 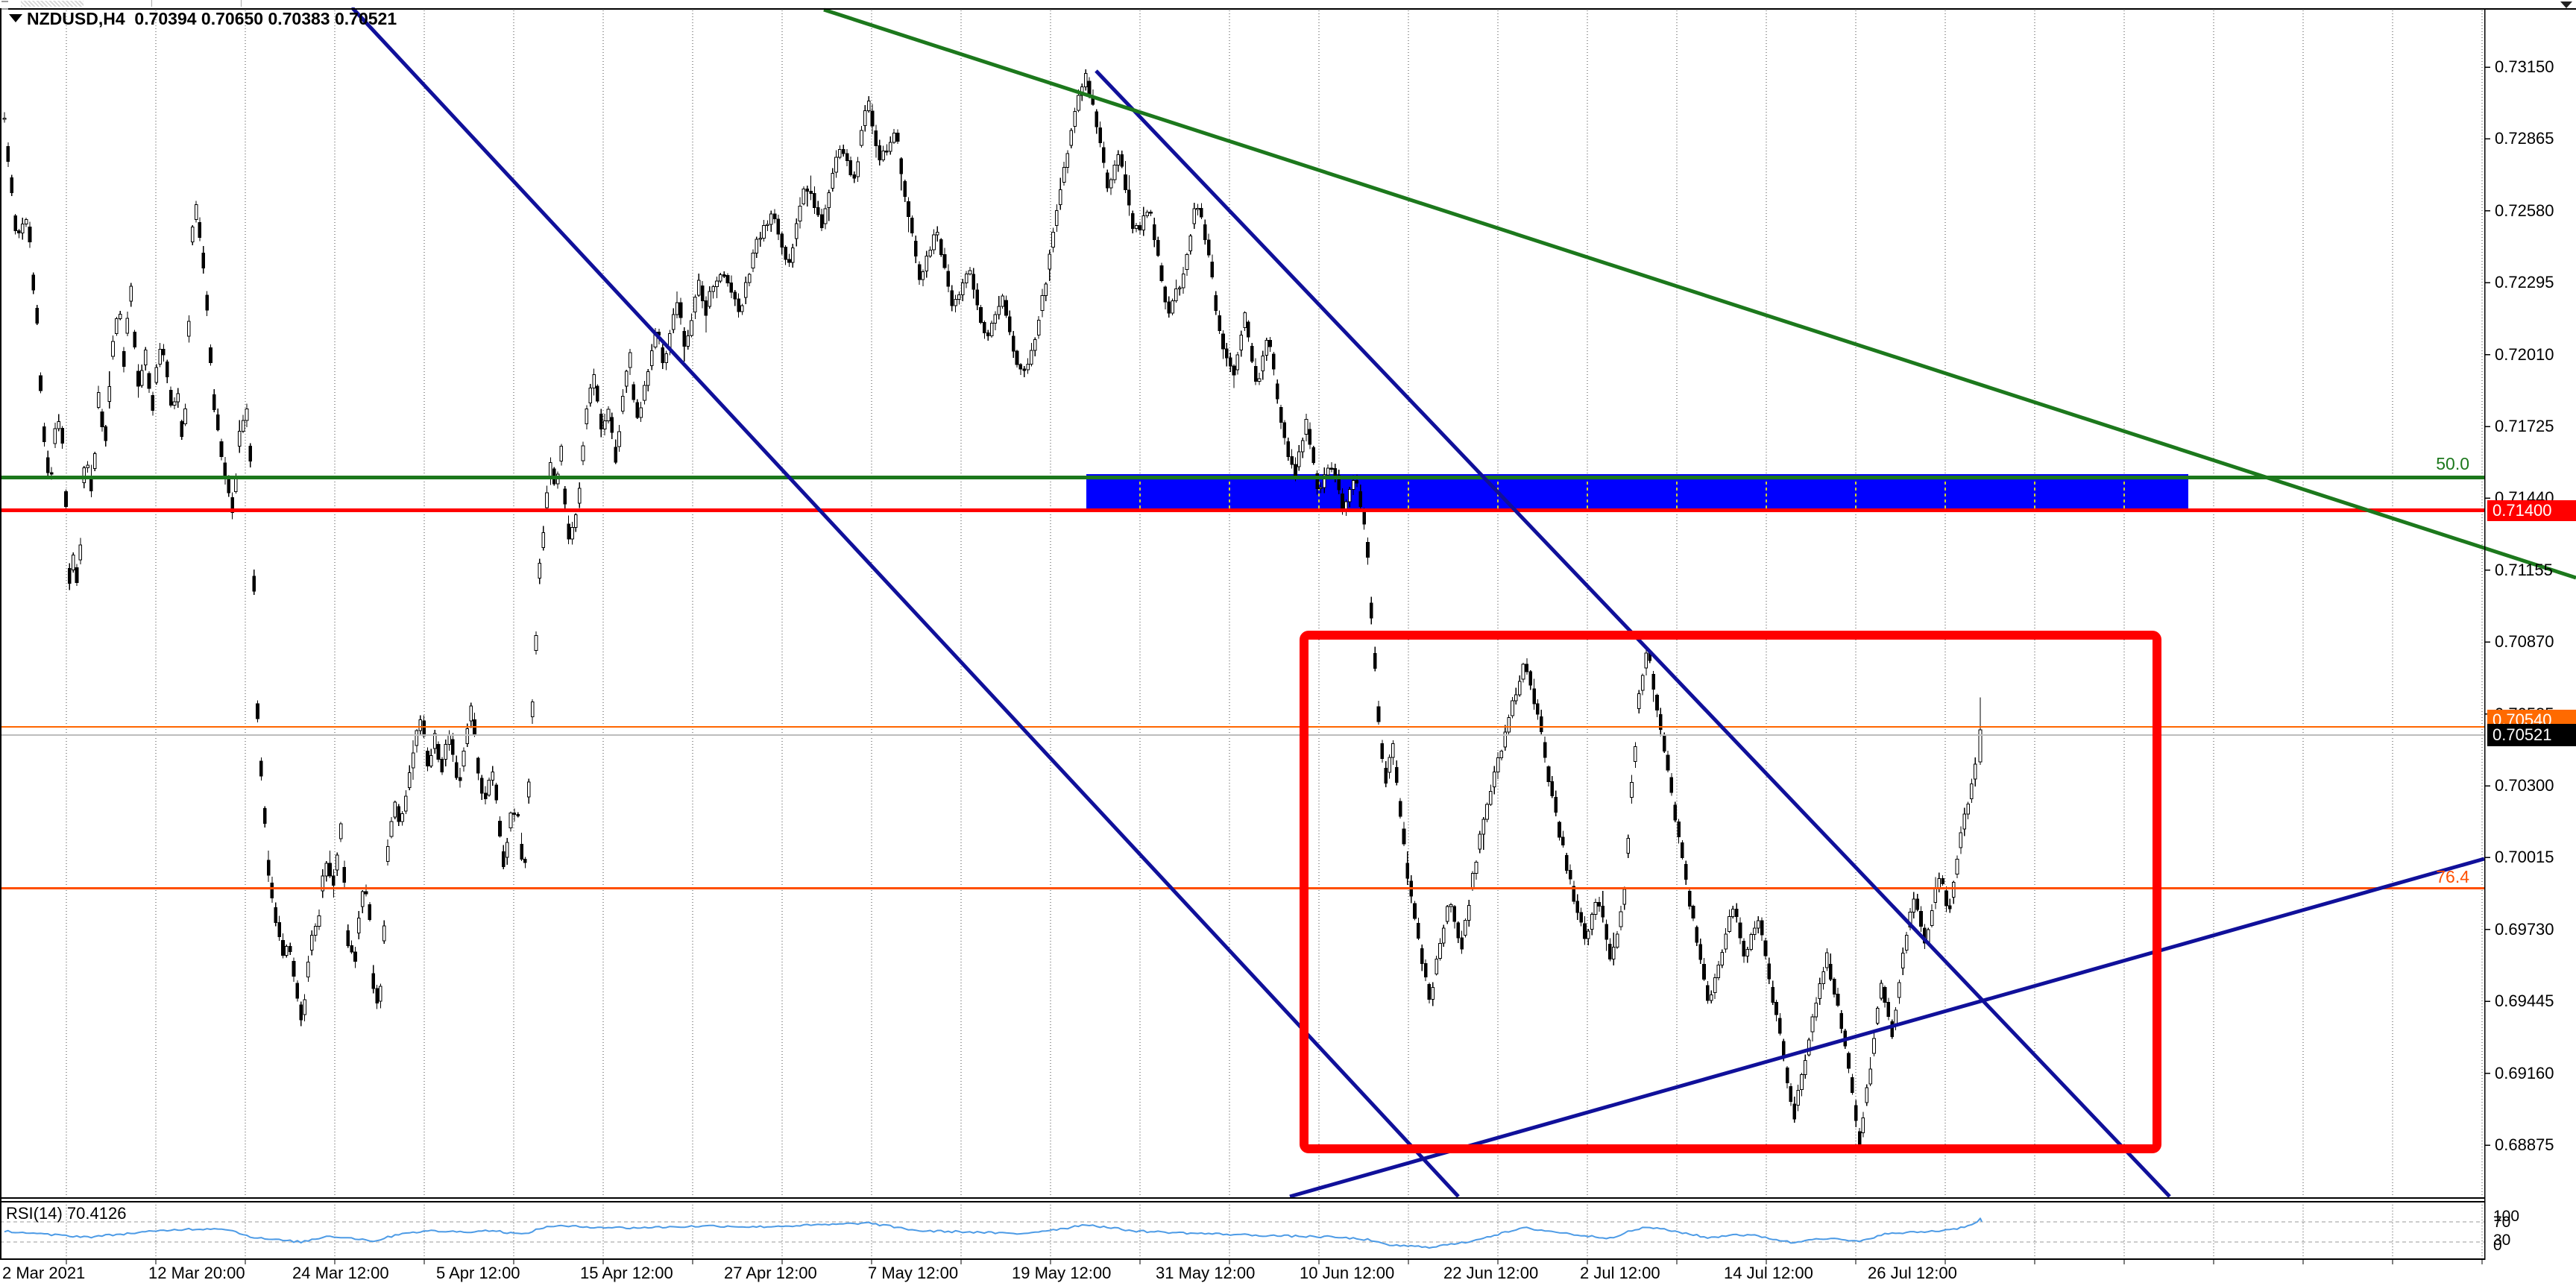 I want to click on time-axis-label: 12 Mar 20:00, so click(x=196, y=1273).